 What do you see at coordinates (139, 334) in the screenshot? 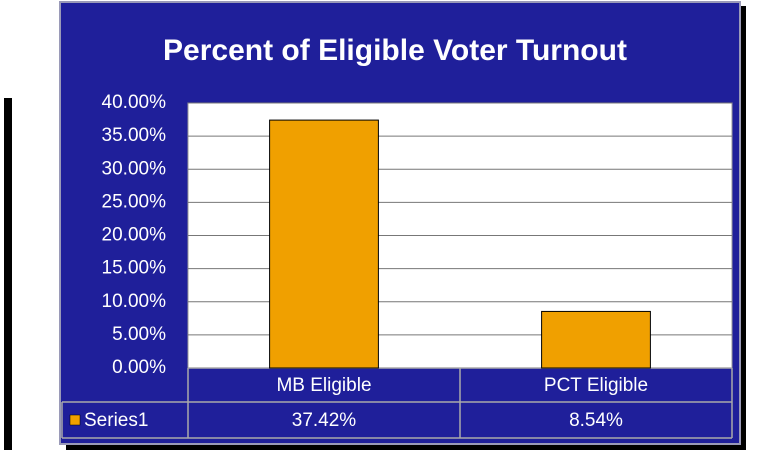
I see `y-tick-label: 5.00%` at bounding box center [139, 334].